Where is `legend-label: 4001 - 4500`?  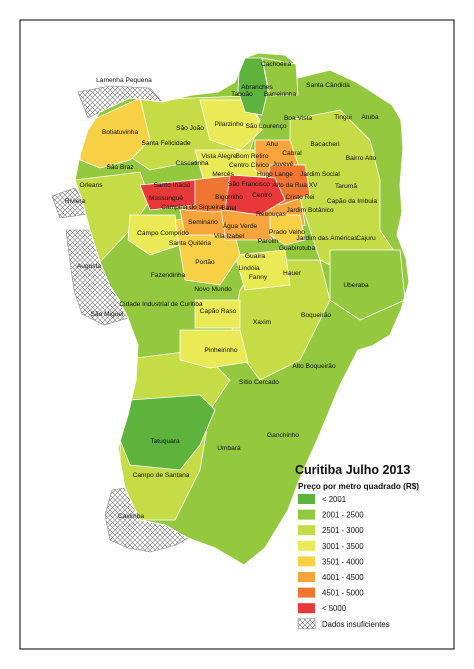
legend-label: 4001 - 4500 is located at coordinates (343, 577).